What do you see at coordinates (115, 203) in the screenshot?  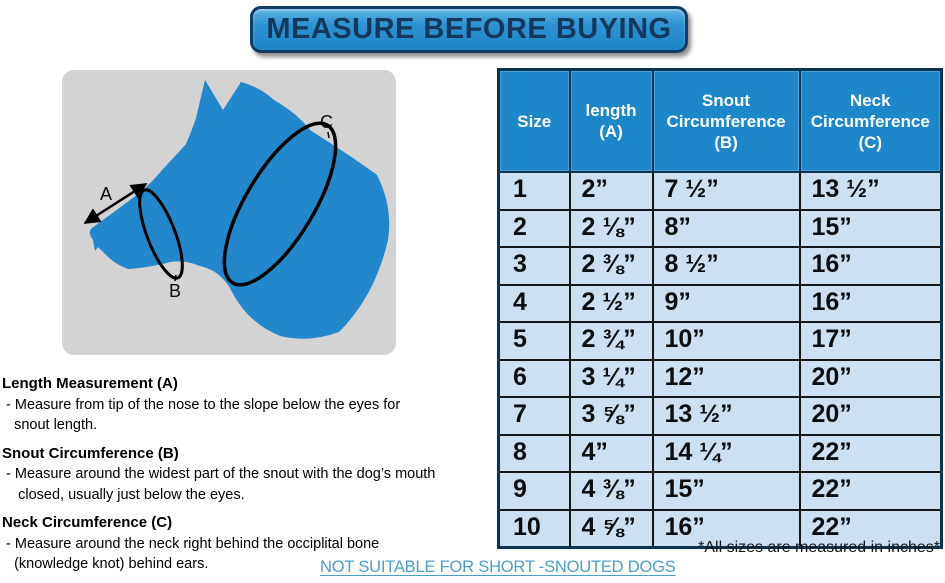 I see `length-measure-arrow` at bounding box center [115, 203].